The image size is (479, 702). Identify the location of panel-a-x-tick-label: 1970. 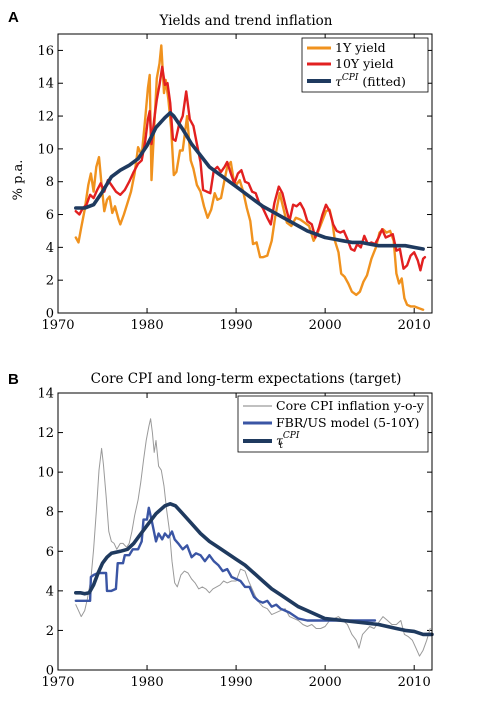
(57, 325).